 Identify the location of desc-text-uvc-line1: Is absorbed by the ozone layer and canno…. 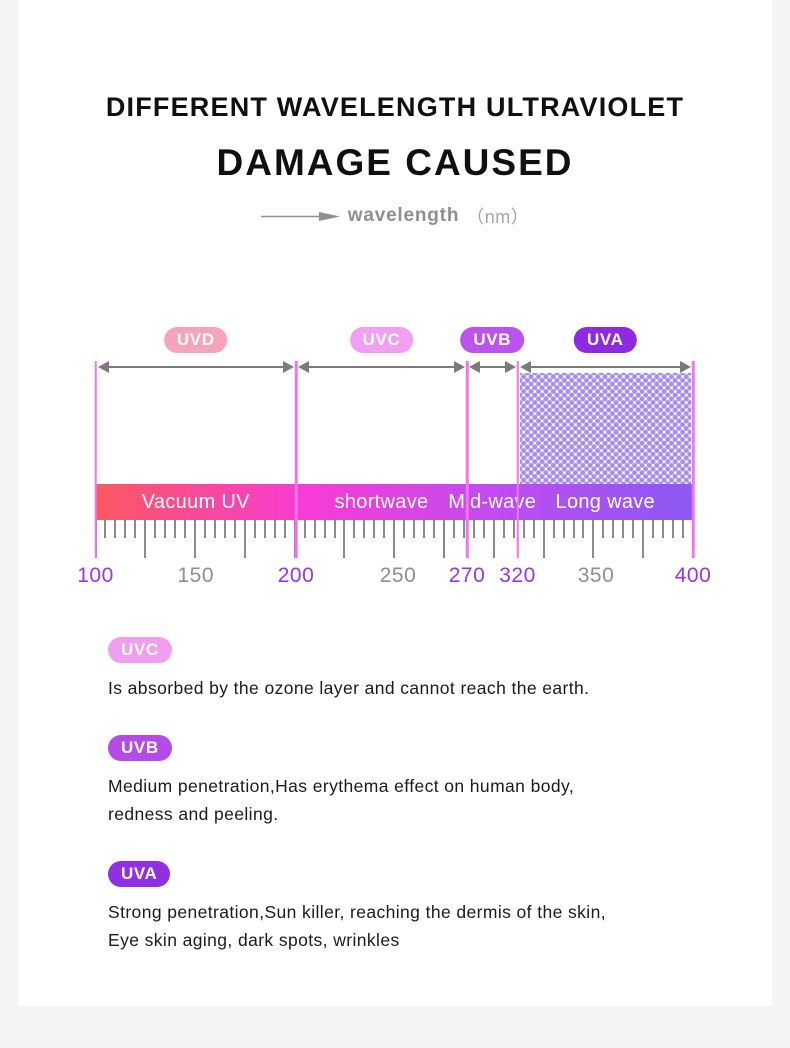
(349, 688).